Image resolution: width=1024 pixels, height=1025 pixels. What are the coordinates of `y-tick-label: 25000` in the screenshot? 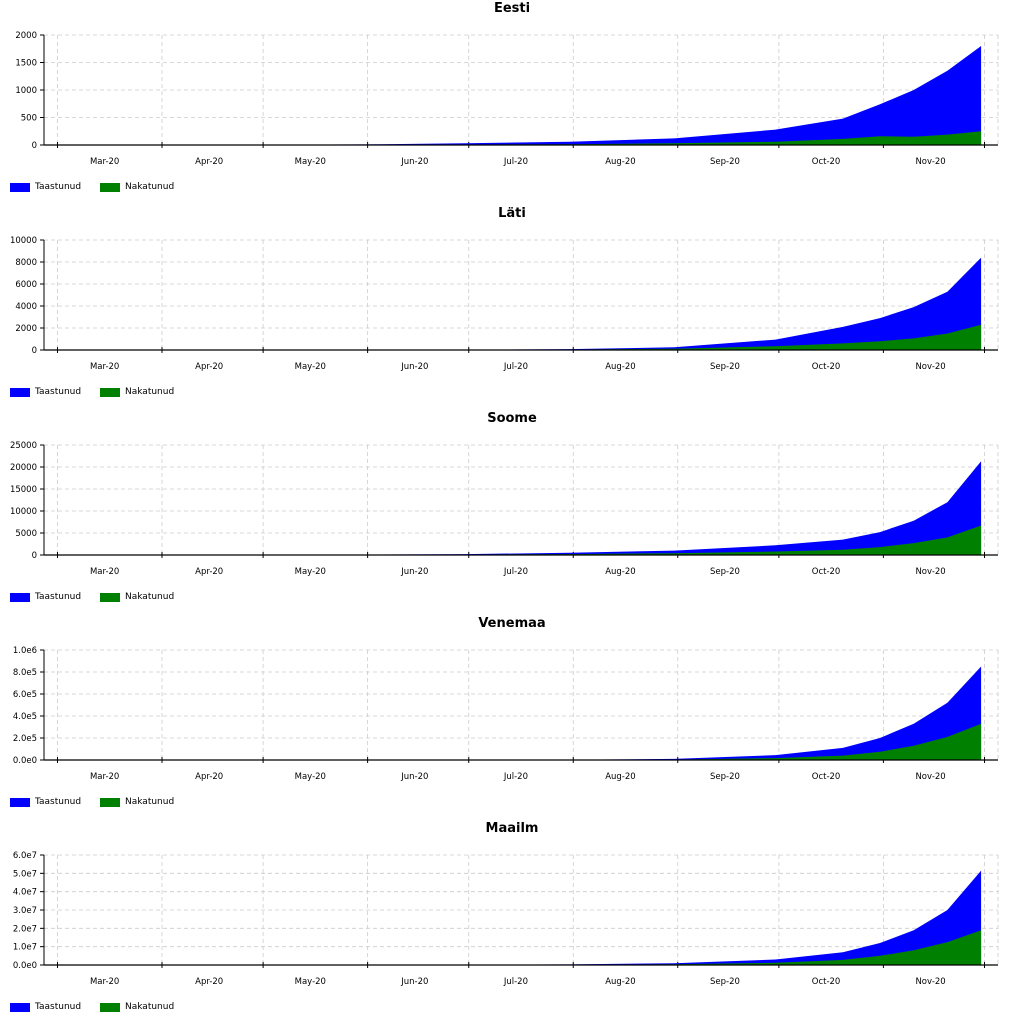 It's located at (23, 446).